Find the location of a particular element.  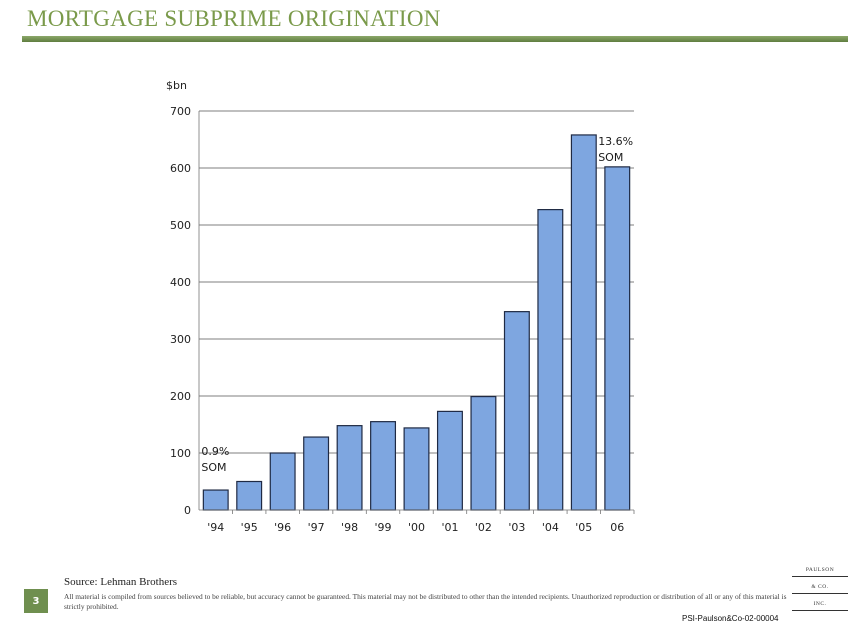

logo-line-name: PAULSON is located at coordinates (820, 571).